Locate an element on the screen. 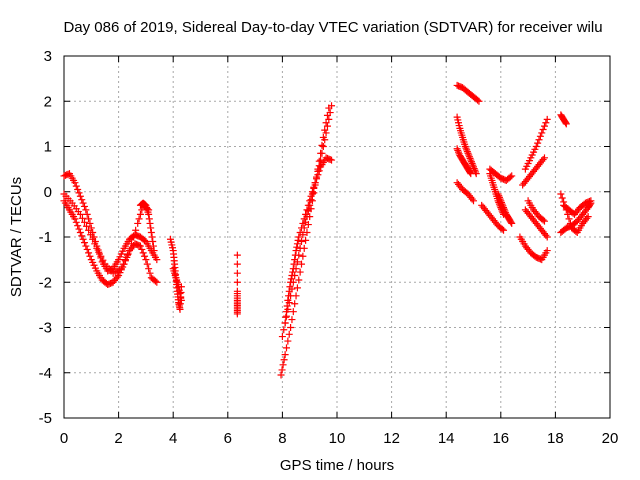 The image size is (640, 480). x-tick-label: 6 is located at coordinates (228, 438).